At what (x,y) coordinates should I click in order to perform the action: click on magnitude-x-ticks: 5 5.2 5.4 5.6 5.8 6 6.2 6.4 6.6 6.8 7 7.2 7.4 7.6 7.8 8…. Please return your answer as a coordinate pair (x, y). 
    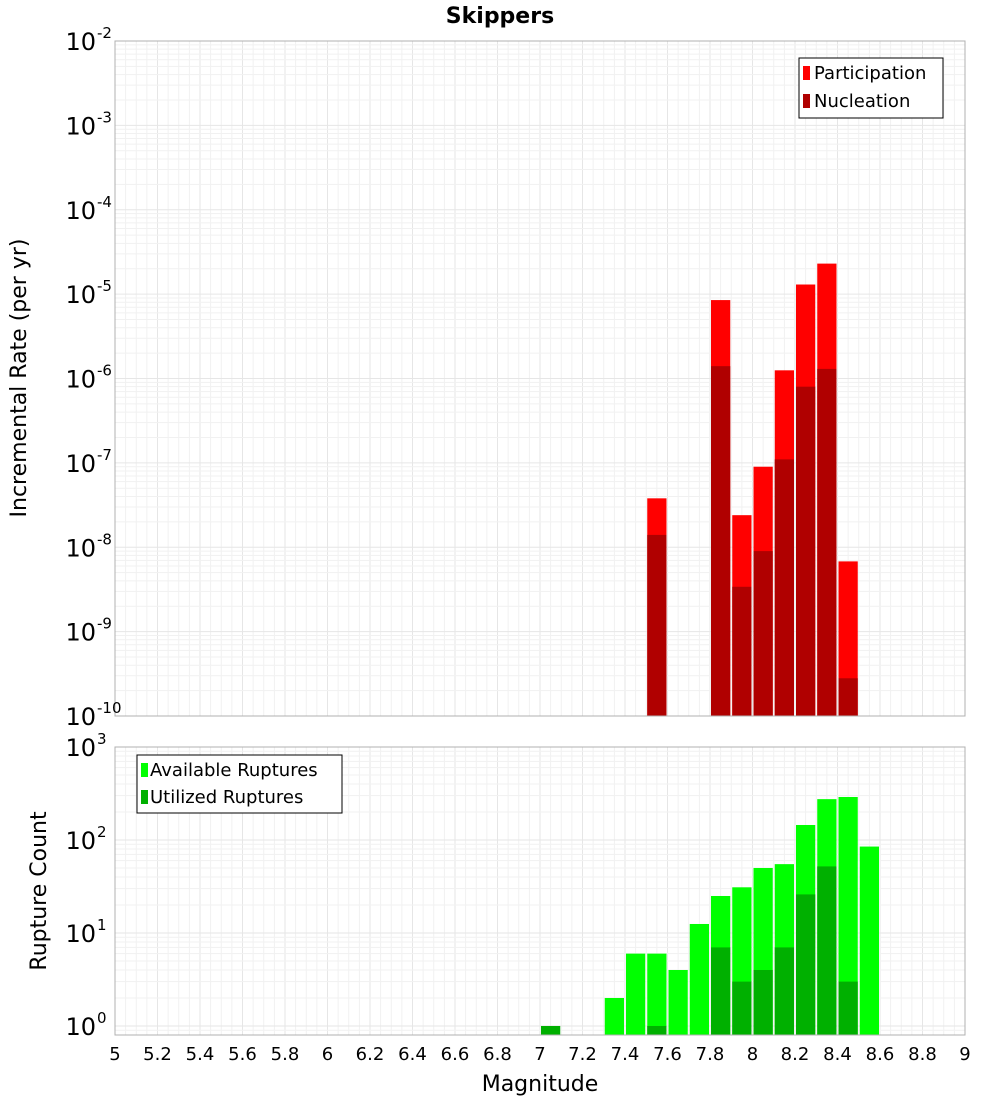
    Looking at the image, I should click on (539, 1054).